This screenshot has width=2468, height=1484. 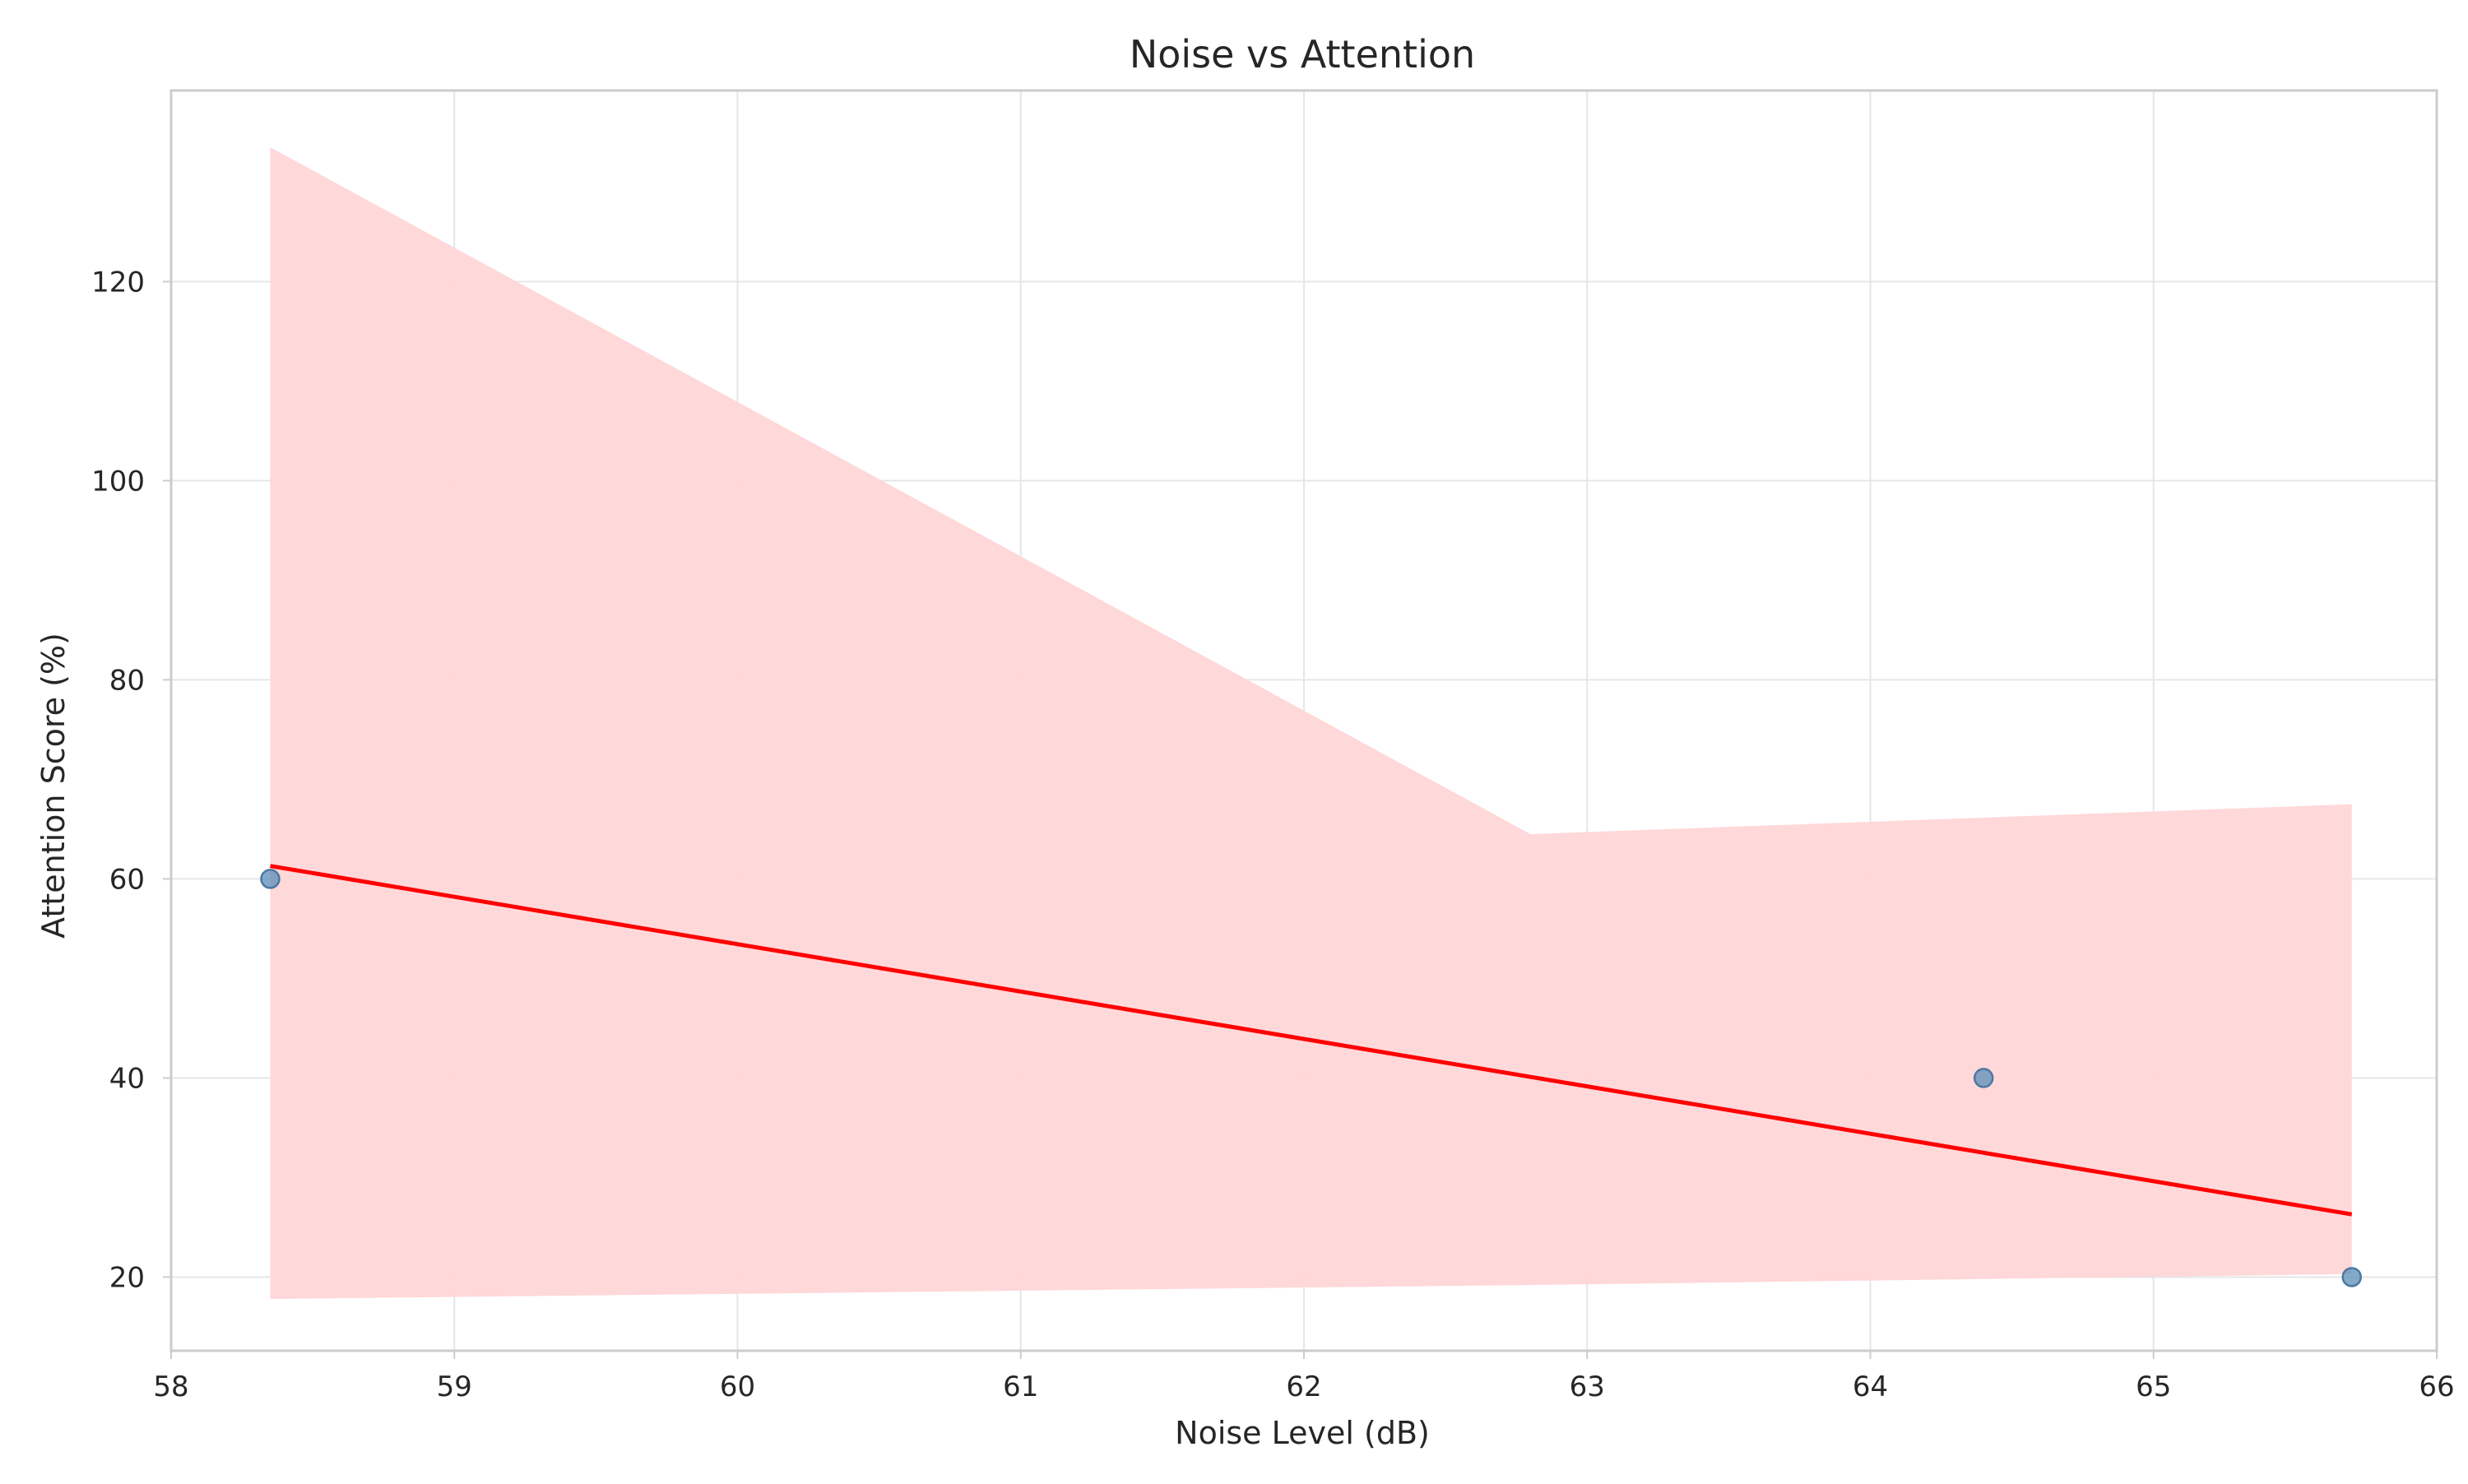 What do you see at coordinates (127, 1277) in the screenshot?
I see `y-tick-label: 20` at bounding box center [127, 1277].